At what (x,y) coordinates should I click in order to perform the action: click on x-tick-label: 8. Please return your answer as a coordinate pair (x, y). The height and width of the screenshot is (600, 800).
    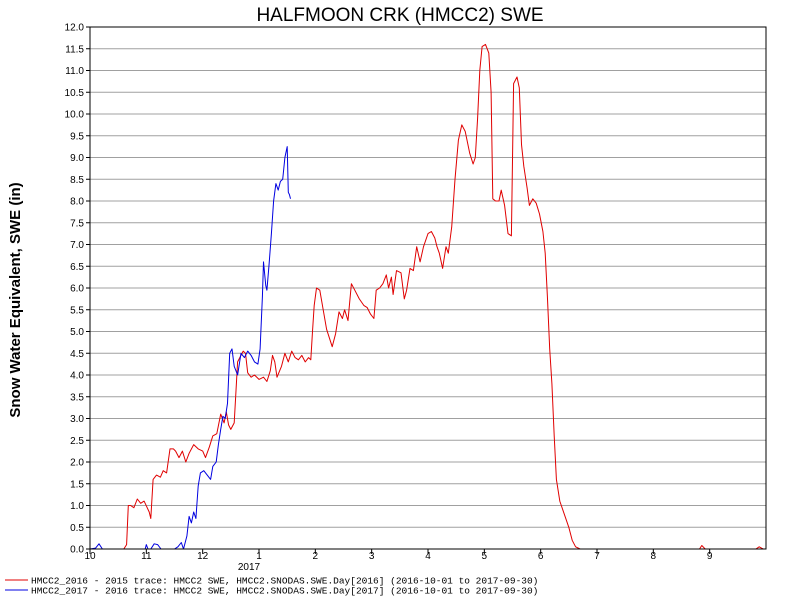
    Looking at the image, I should click on (654, 556).